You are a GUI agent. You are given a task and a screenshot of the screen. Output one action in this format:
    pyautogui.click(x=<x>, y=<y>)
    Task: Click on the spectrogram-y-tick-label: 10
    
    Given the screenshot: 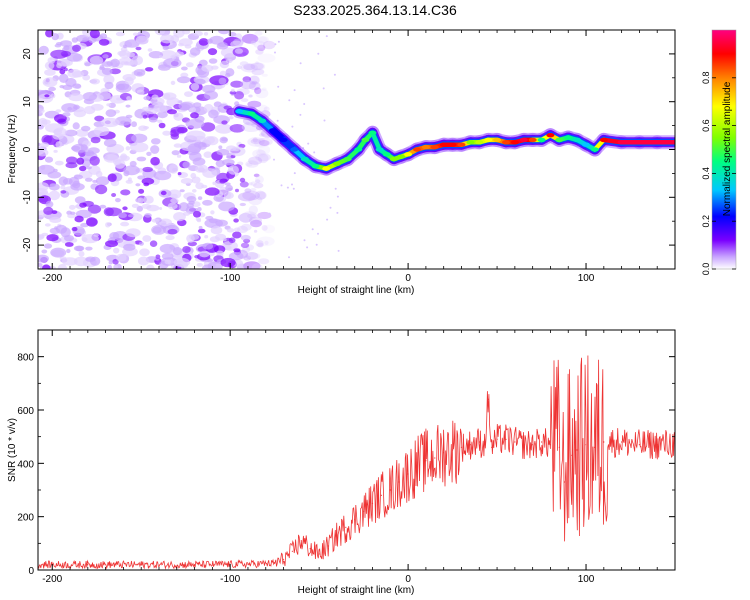 What is the action you would take?
    pyautogui.click(x=27, y=102)
    